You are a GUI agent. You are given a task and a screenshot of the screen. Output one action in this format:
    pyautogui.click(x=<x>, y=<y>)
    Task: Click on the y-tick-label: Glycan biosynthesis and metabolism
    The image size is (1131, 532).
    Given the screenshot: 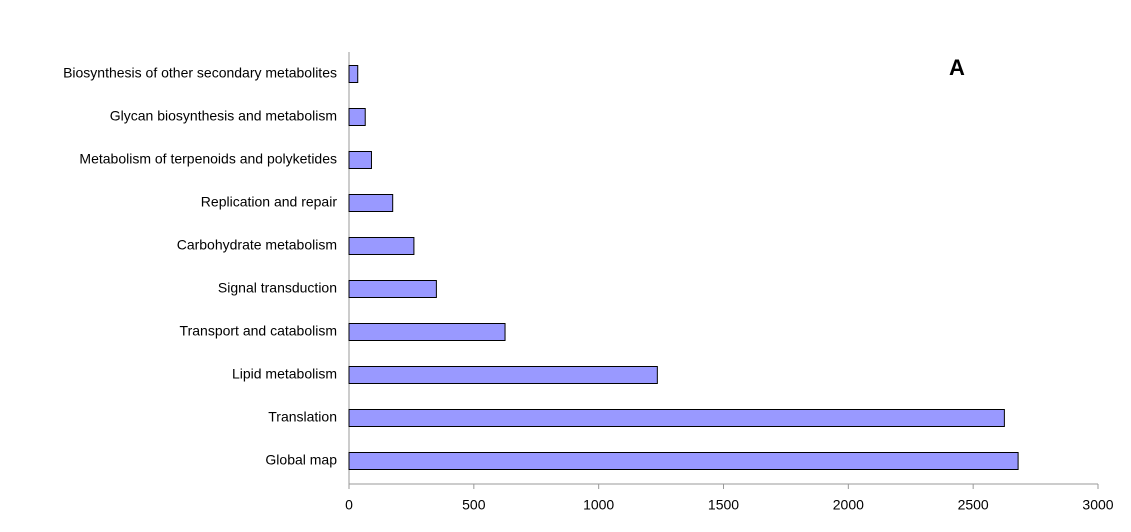 What is the action you would take?
    pyautogui.click(x=223, y=116)
    